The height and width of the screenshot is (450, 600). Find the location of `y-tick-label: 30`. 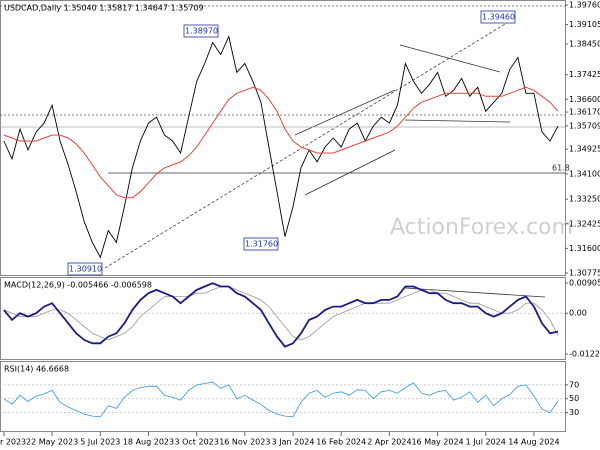

y-tick-label: 30 is located at coordinates (574, 412).